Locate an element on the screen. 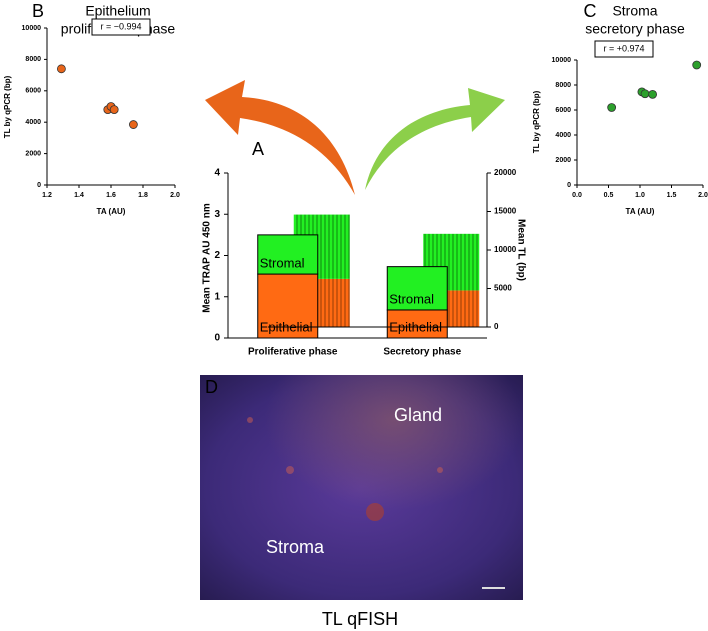 The width and height of the screenshot is (708, 631). y-tick-label: 3 is located at coordinates (217, 214).